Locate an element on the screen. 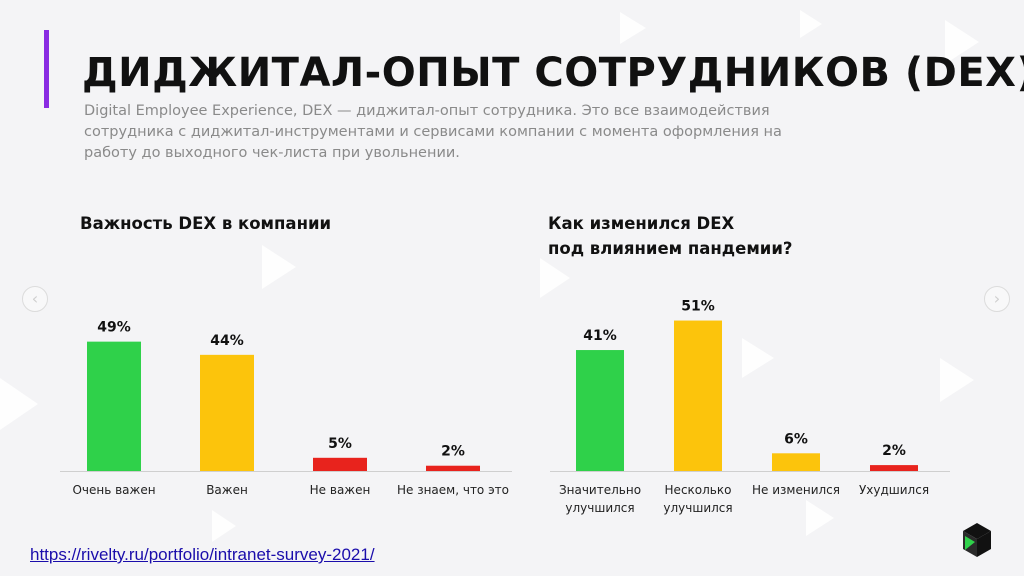 The width and height of the screenshot is (1024, 576). chart-1-value-label: 5% is located at coordinates (340, 444).